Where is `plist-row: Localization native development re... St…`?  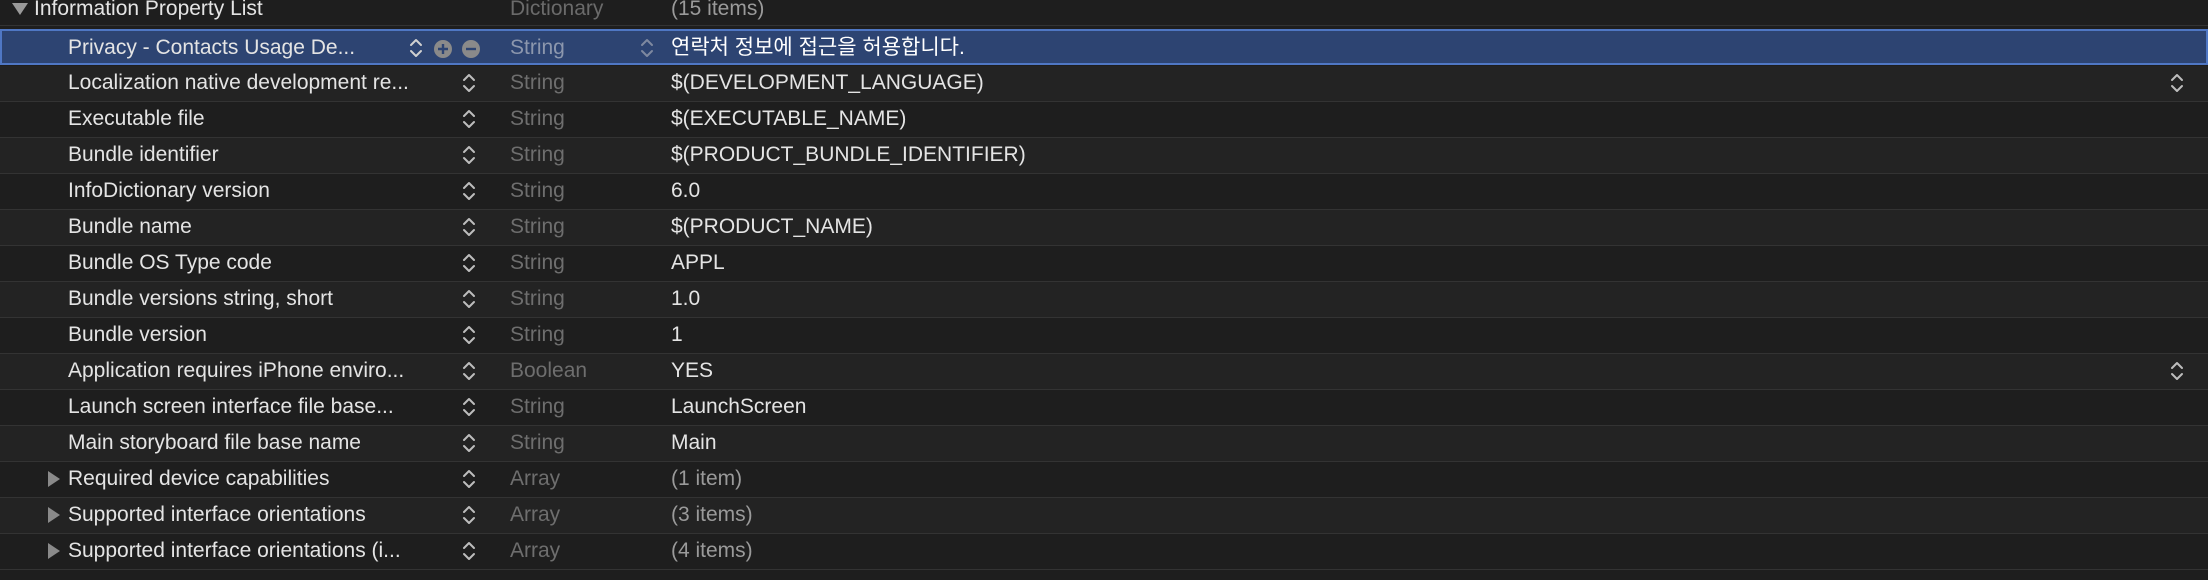 plist-row: Localization native development re... St… is located at coordinates (1104, 84).